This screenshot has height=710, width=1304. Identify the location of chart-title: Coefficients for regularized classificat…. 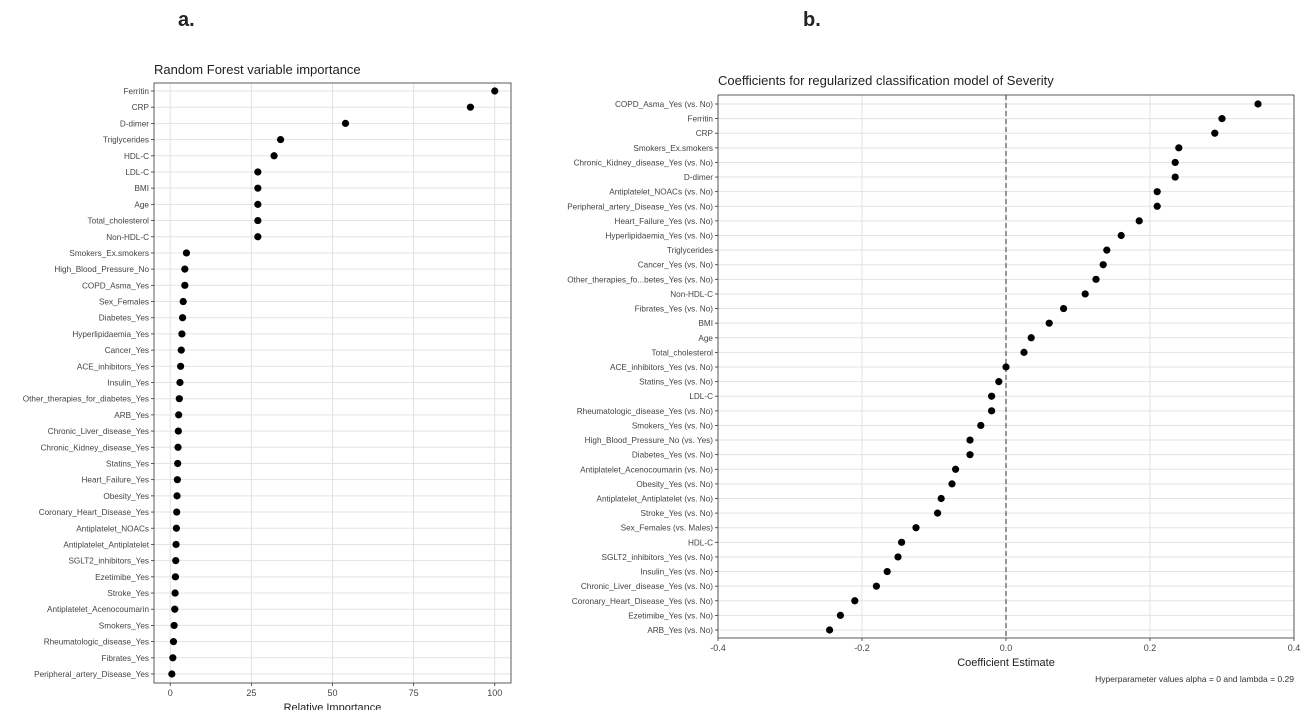
(886, 80).